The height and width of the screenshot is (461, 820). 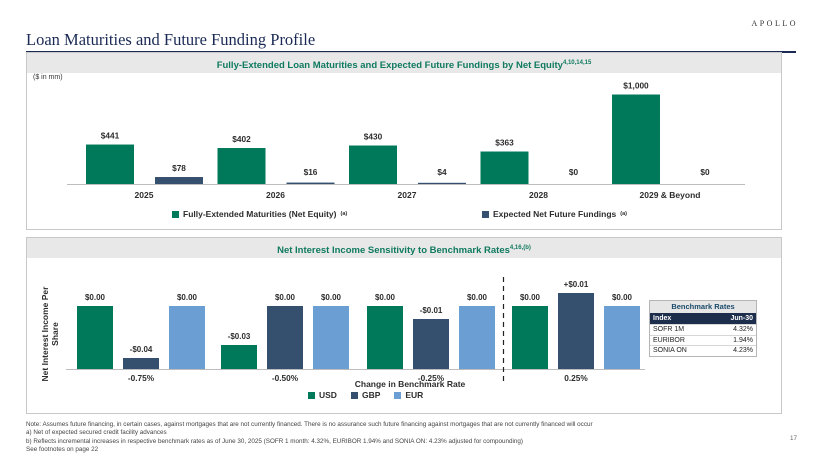 What do you see at coordinates (175, 214) in the screenshot?
I see `legend-swatch-maturities` at bounding box center [175, 214].